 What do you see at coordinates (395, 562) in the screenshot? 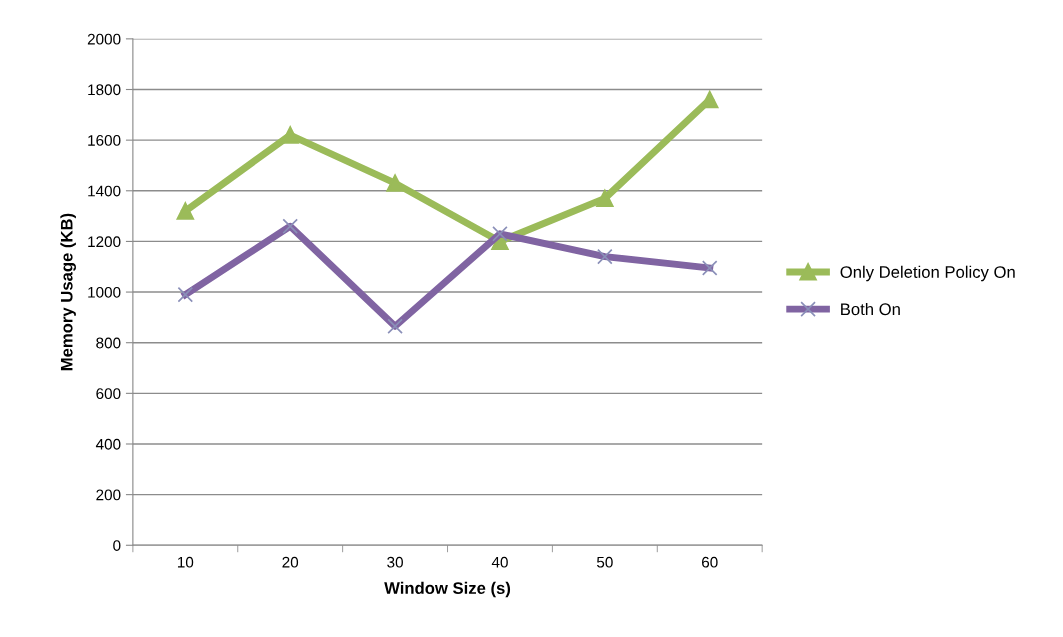
I see `x-tick-label: 30` at bounding box center [395, 562].